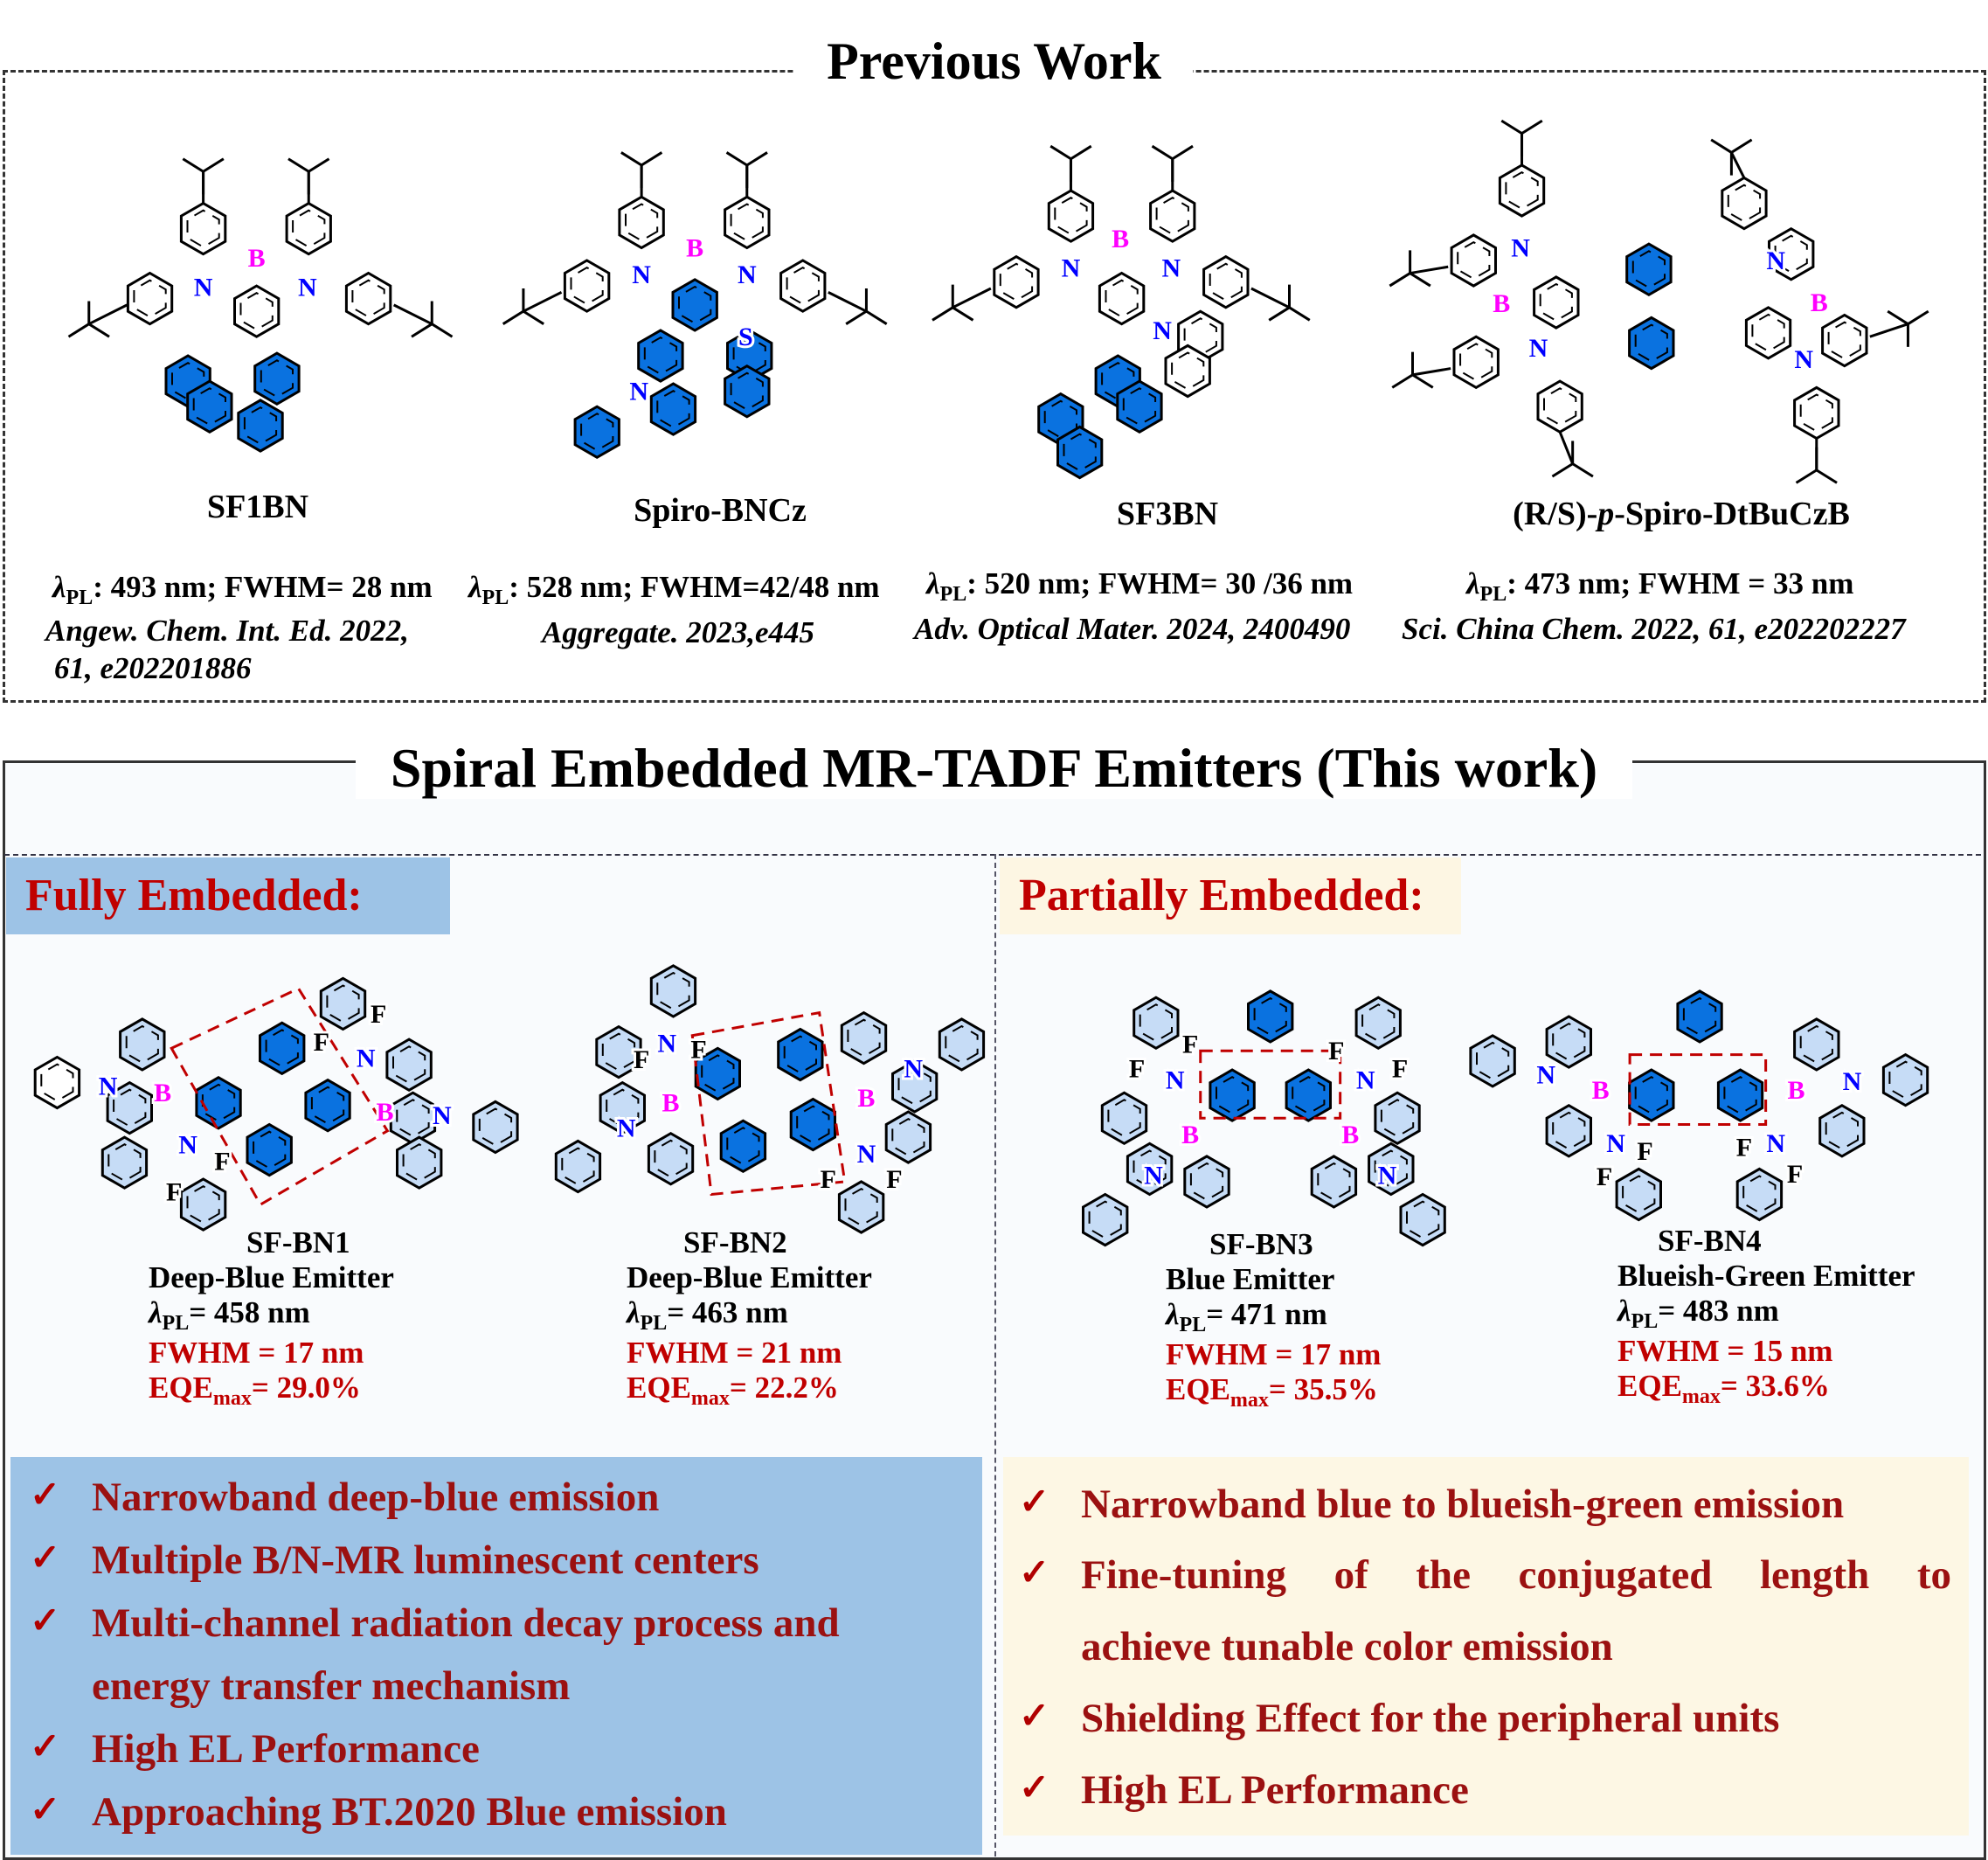 The height and width of the screenshot is (1860, 1988). What do you see at coordinates (678, 632) in the screenshot?
I see `reference: Aggregate. 2023,e445` at bounding box center [678, 632].